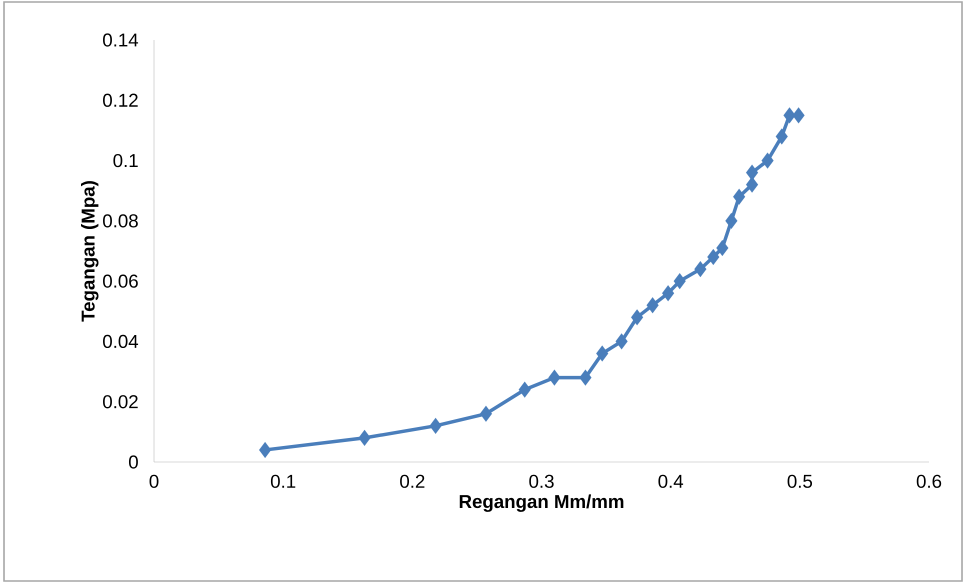  What do you see at coordinates (120, 100) in the screenshot?
I see `y-tick-label: 0.12` at bounding box center [120, 100].